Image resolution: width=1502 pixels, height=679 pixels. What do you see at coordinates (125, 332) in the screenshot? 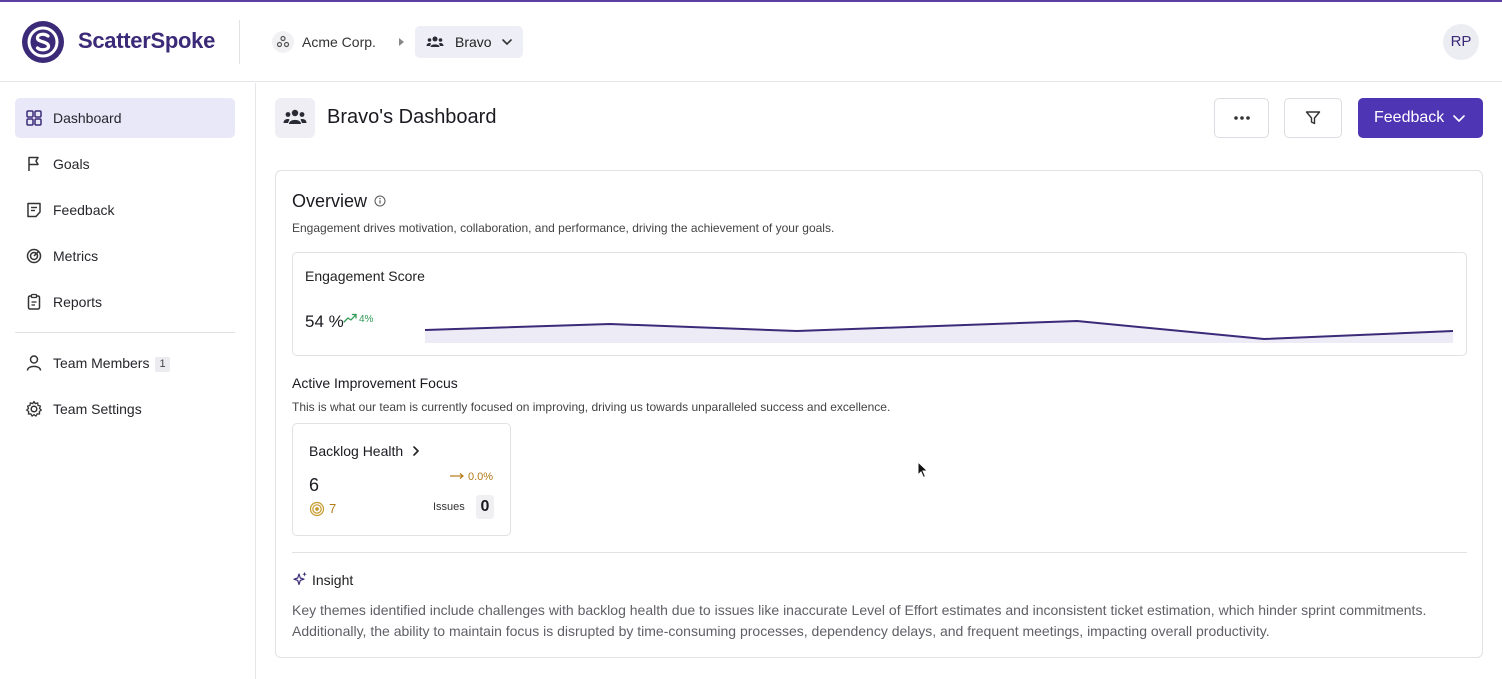
I see `sidebar-divider` at bounding box center [125, 332].